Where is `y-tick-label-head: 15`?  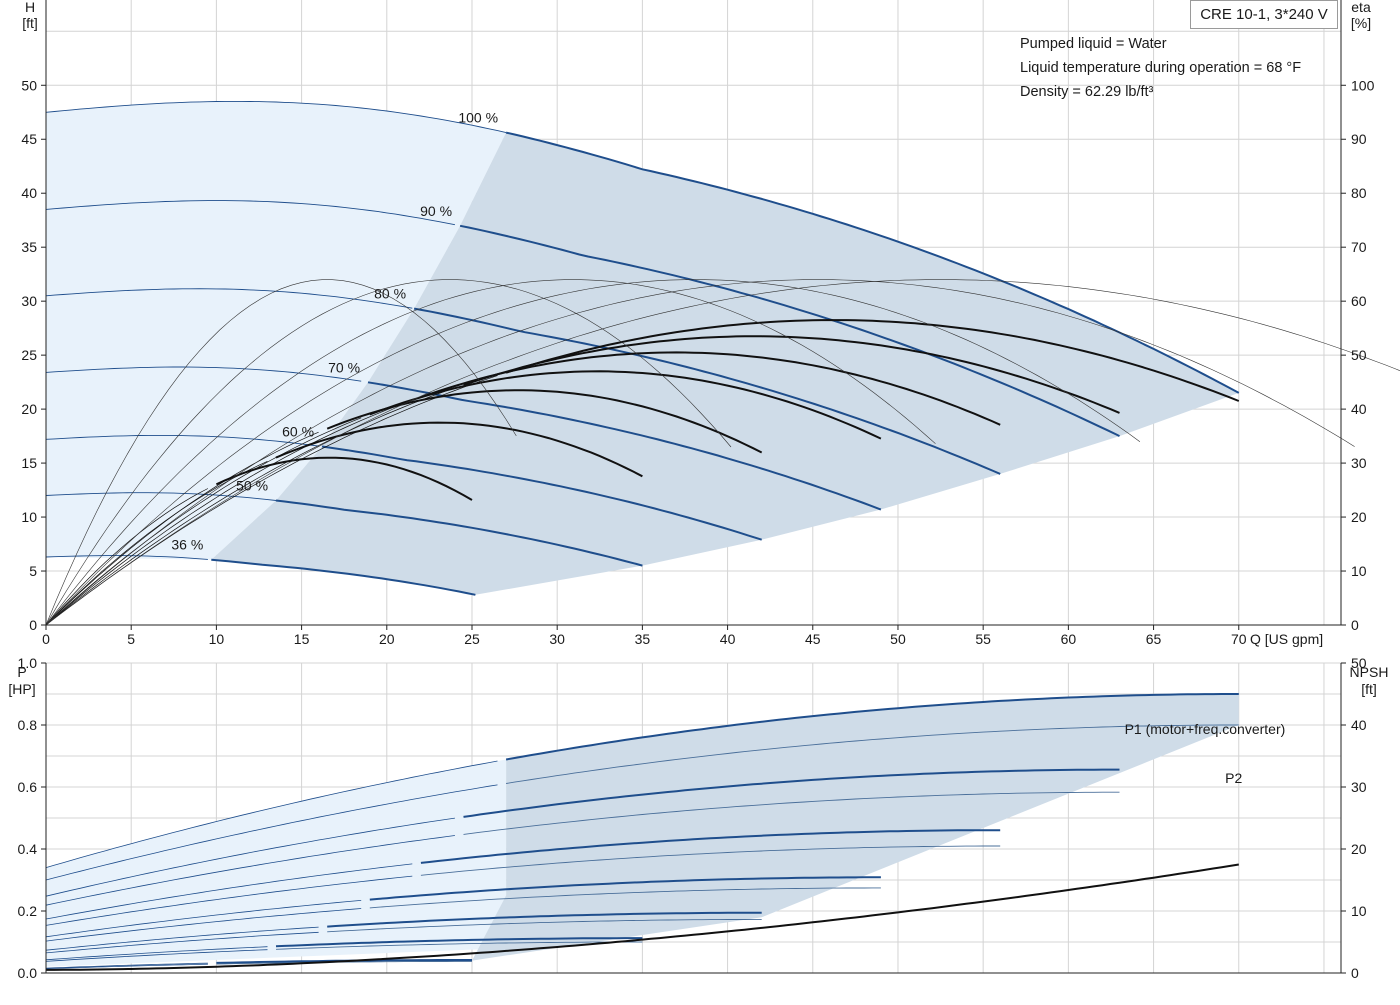
y-tick-label-head: 15 is located at coordinates (29, 463).